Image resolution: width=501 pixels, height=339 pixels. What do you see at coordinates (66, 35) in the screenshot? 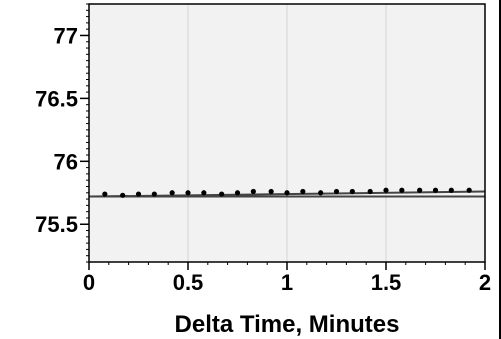
I see `y-tick-label-3: 77` at bounding box center [66, 35].